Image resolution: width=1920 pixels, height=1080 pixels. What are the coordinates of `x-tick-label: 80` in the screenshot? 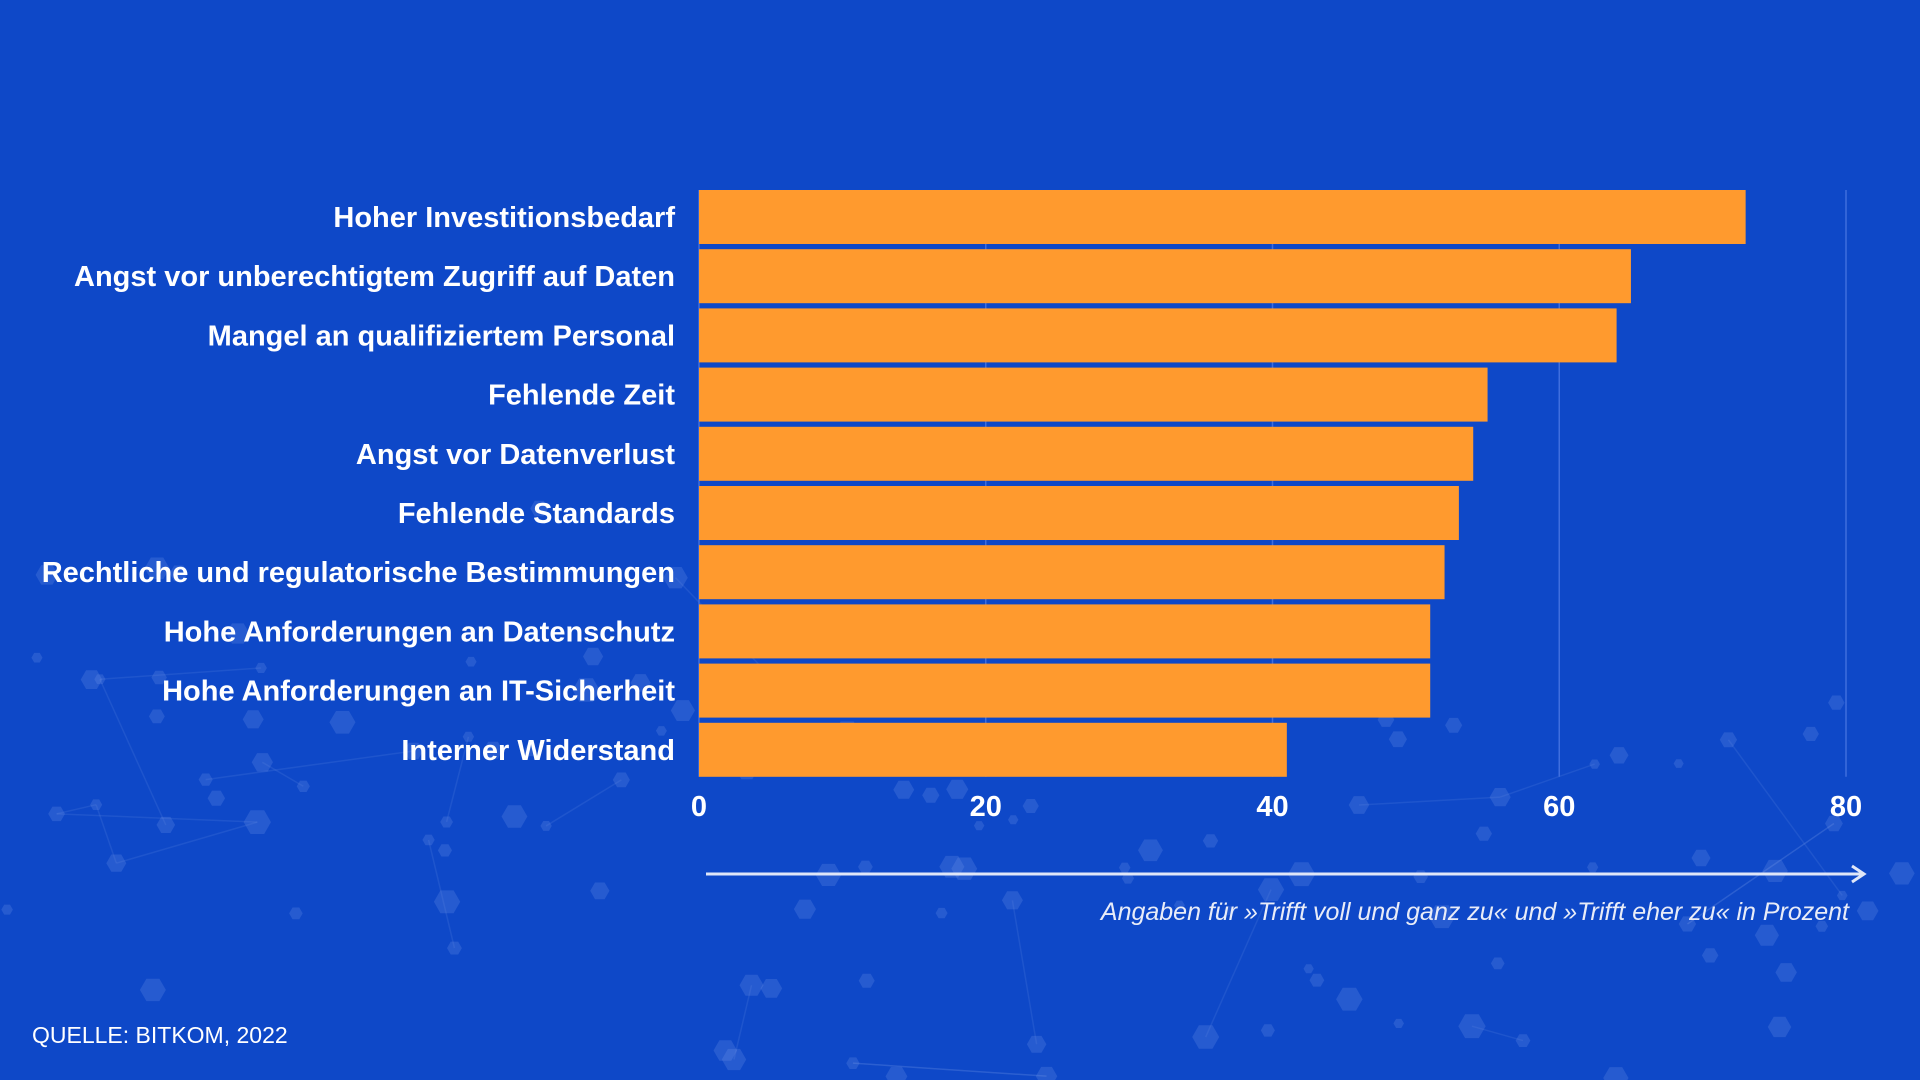 It's located at (1846, 807).